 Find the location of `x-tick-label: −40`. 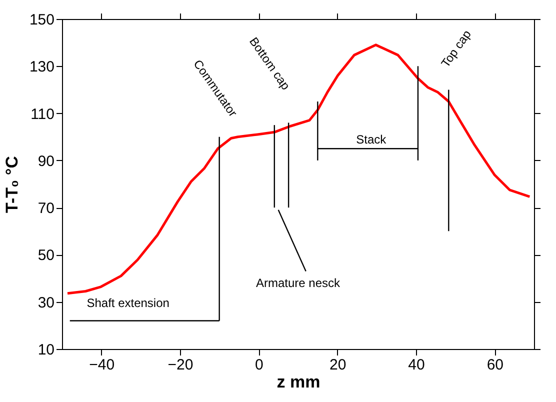

x-tick-label: −40 is located at coordinates (102, 365).